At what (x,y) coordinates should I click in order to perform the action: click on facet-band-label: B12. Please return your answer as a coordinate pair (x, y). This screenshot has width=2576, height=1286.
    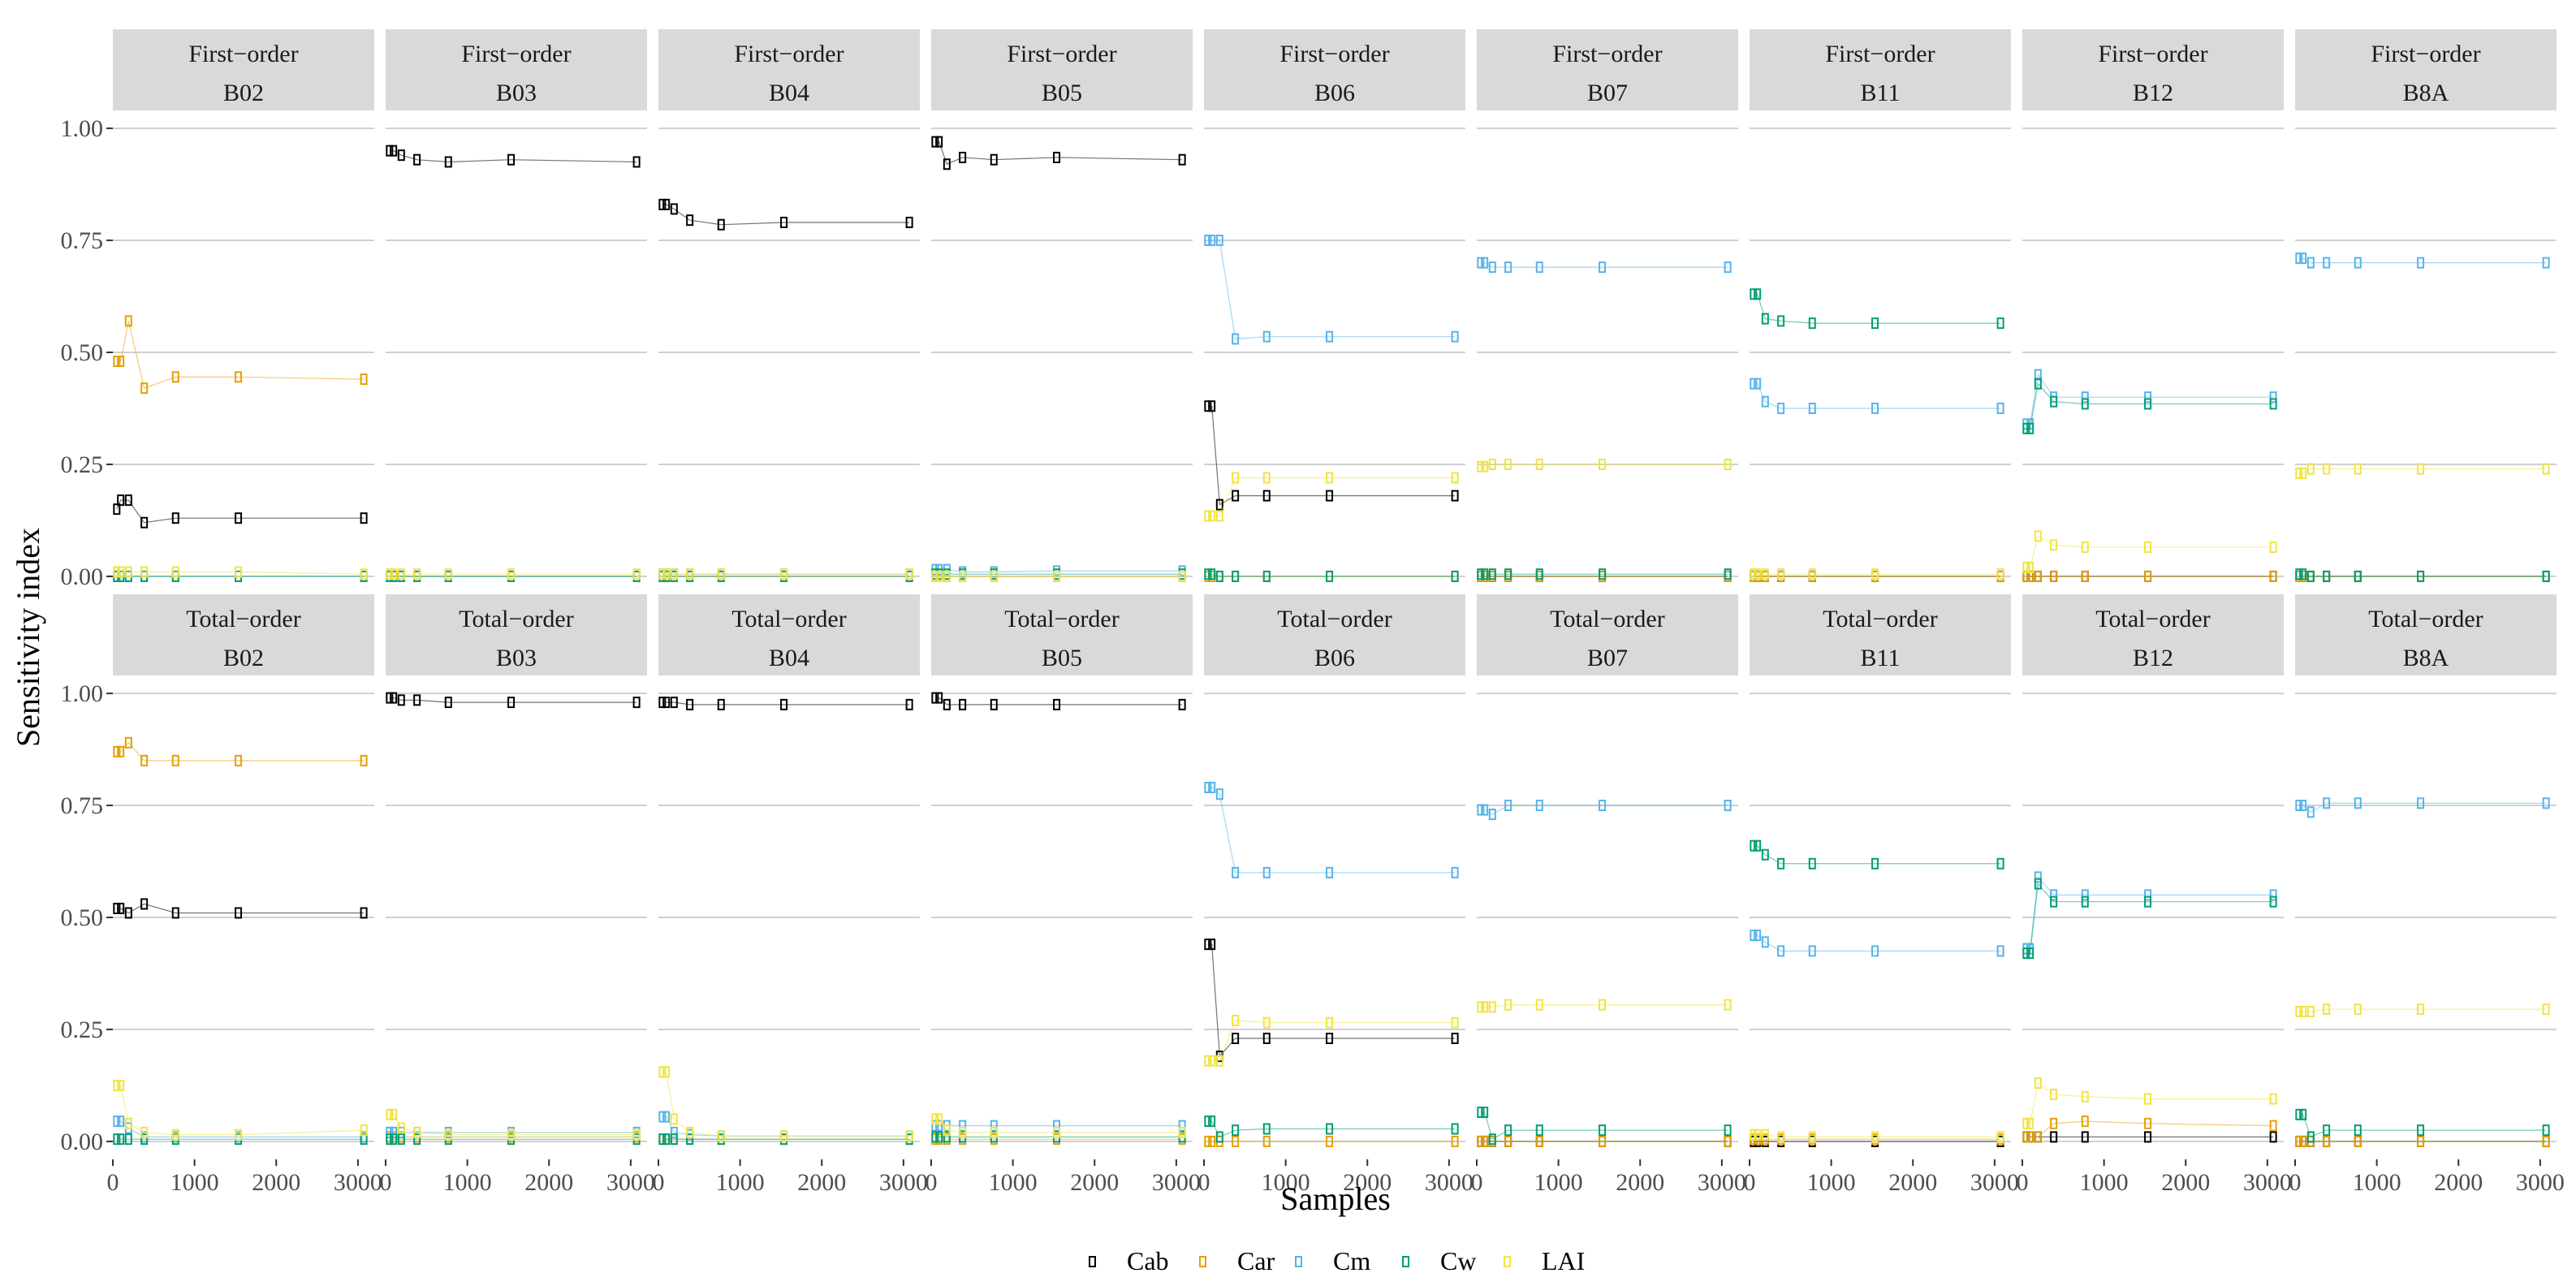
    Looking at the image, I should click on (2153, 658).